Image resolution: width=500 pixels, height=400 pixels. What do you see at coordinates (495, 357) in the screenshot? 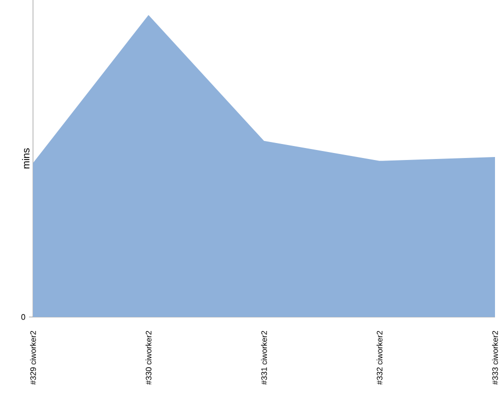
I see `x-tick-label: #333 ciworker2` at bounding box center [495, 357].